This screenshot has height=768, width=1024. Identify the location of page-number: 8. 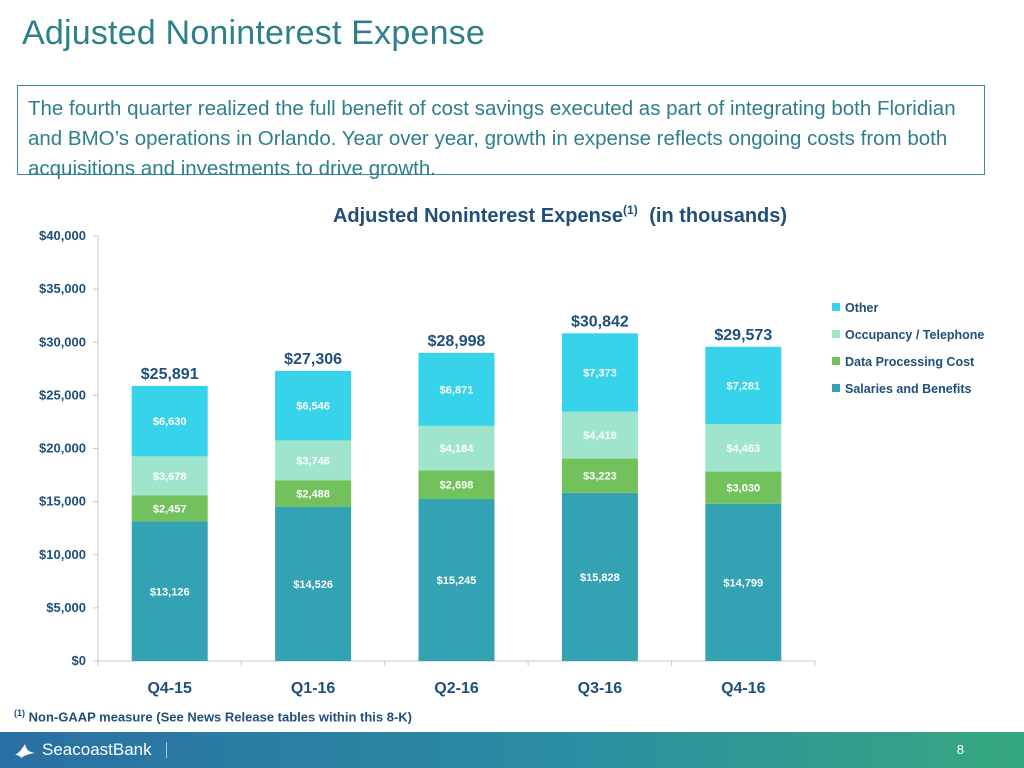
(960, 749).